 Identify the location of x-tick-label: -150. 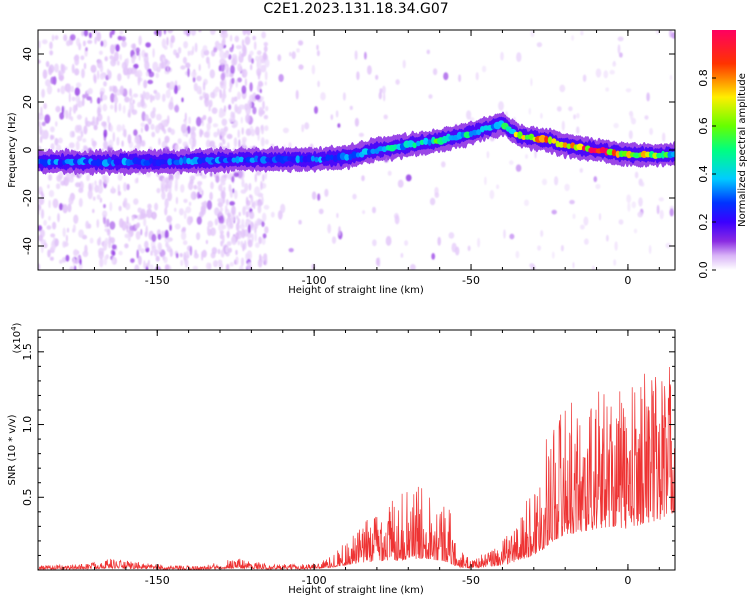
(157, 580).